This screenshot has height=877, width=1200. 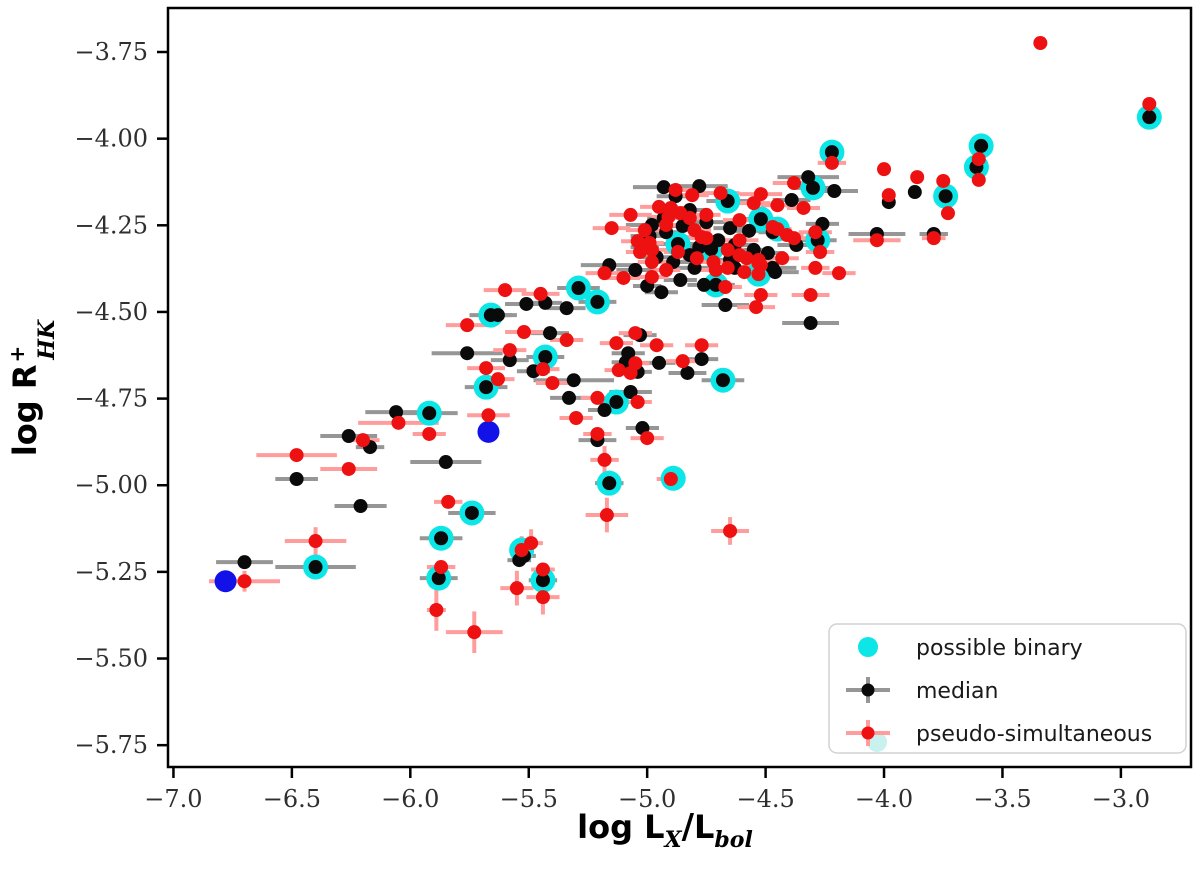 I want to click on y-axis-label: log R+ HK, so click(x=32, y=387).